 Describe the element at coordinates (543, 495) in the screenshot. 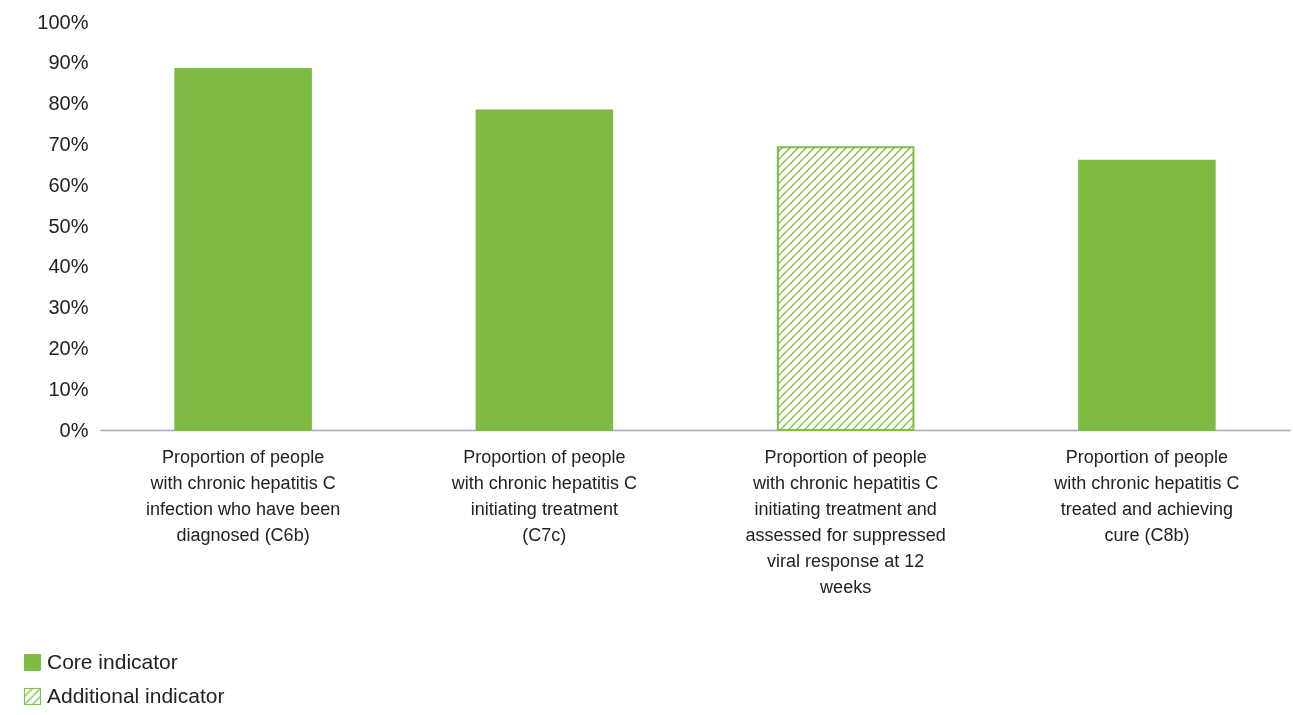

I see `x-tick-label: Proportion of people with chronic hepatitis C initiating treatment (C7c)` at that location.